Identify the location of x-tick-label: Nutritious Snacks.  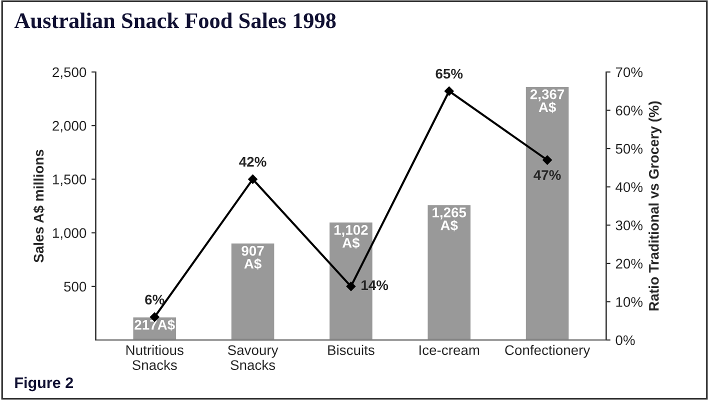
(155, 357).